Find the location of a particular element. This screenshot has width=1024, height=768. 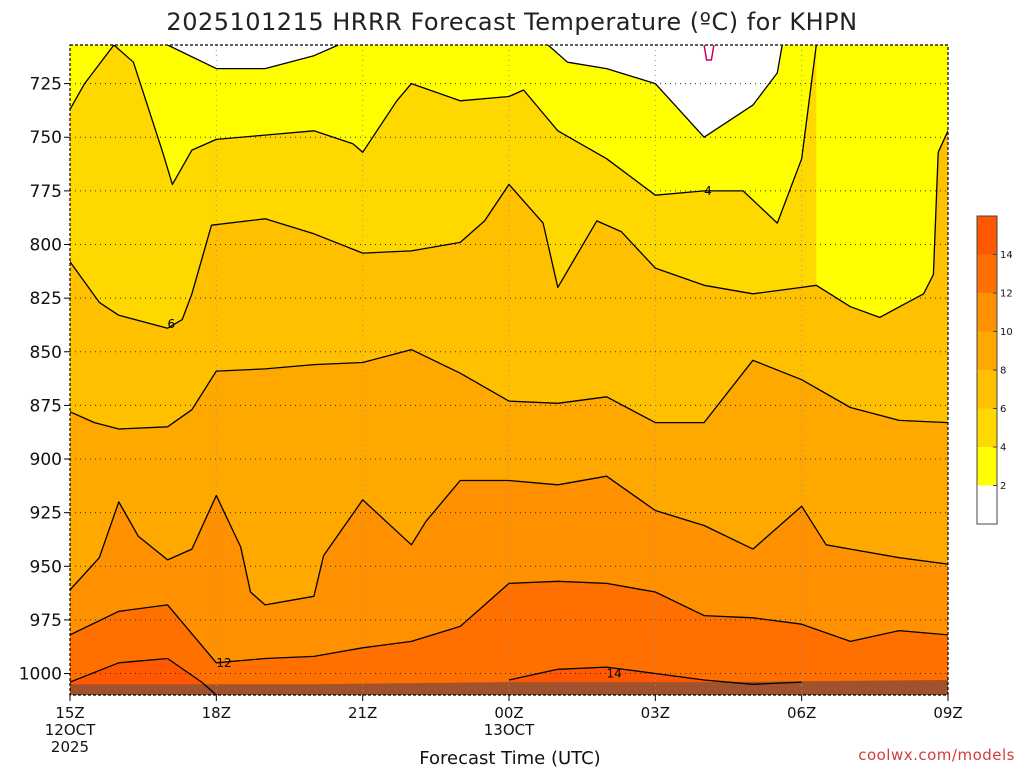

legend-label: 8 is located at coordinates (1003, 371).